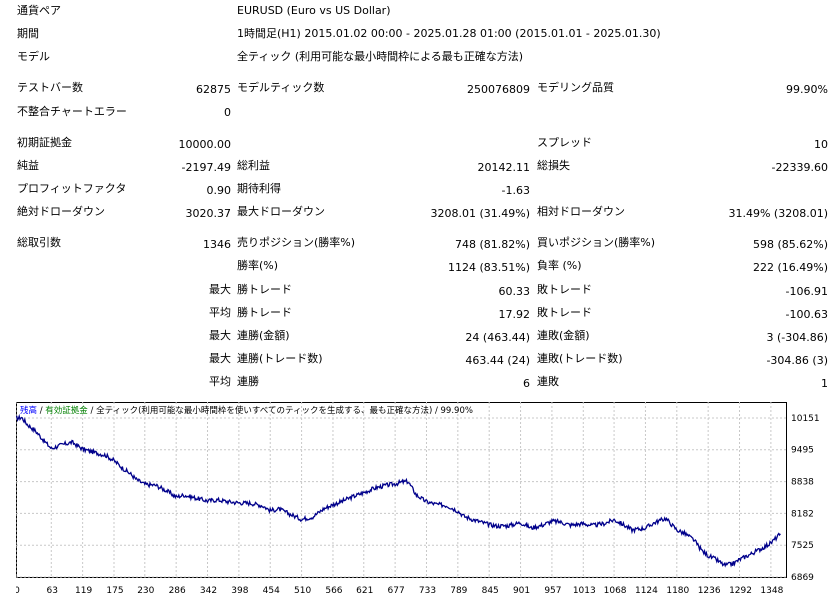 The height and width of the screenshot is (597, 840). Describe the element at coordinates (548, 381) in the screenshot. I see `avg-consec-losses-label: 連敗` at that location.